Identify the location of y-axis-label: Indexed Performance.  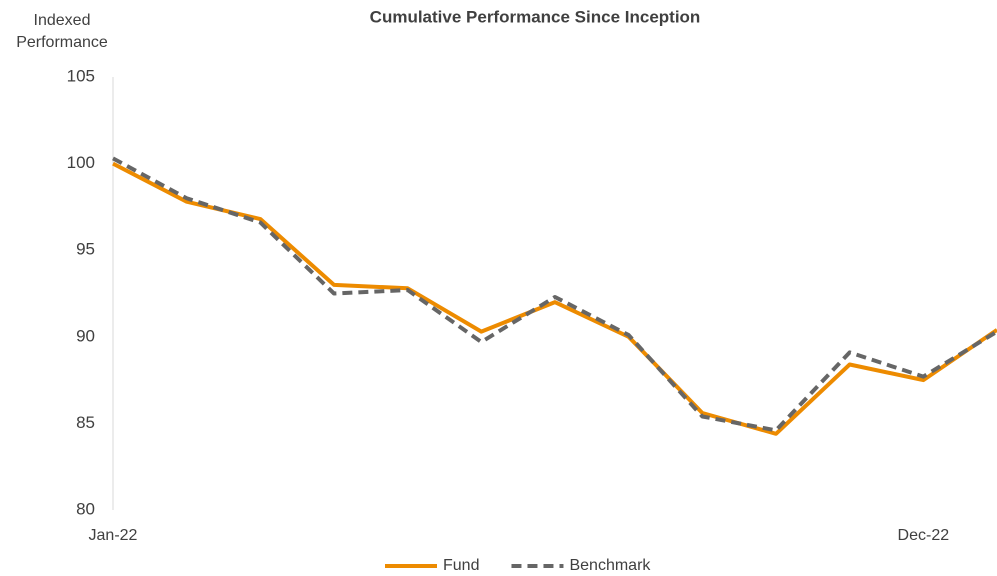
(62, 31).